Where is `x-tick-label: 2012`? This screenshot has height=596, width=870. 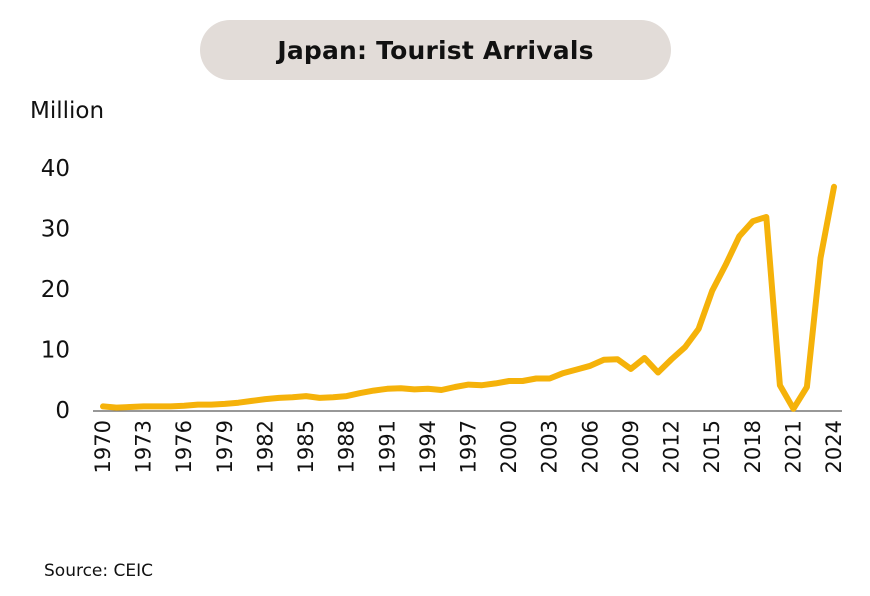 x-tick-label: 2012 is located at coordinates (672, 446).